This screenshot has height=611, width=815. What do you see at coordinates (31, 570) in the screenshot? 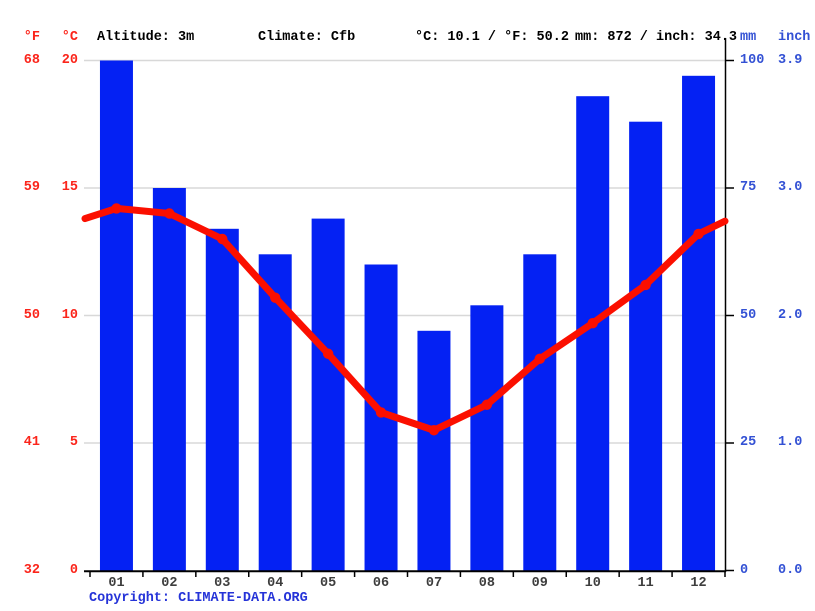
I see `f-tick-32: 32` at bounding box center [31, 570].